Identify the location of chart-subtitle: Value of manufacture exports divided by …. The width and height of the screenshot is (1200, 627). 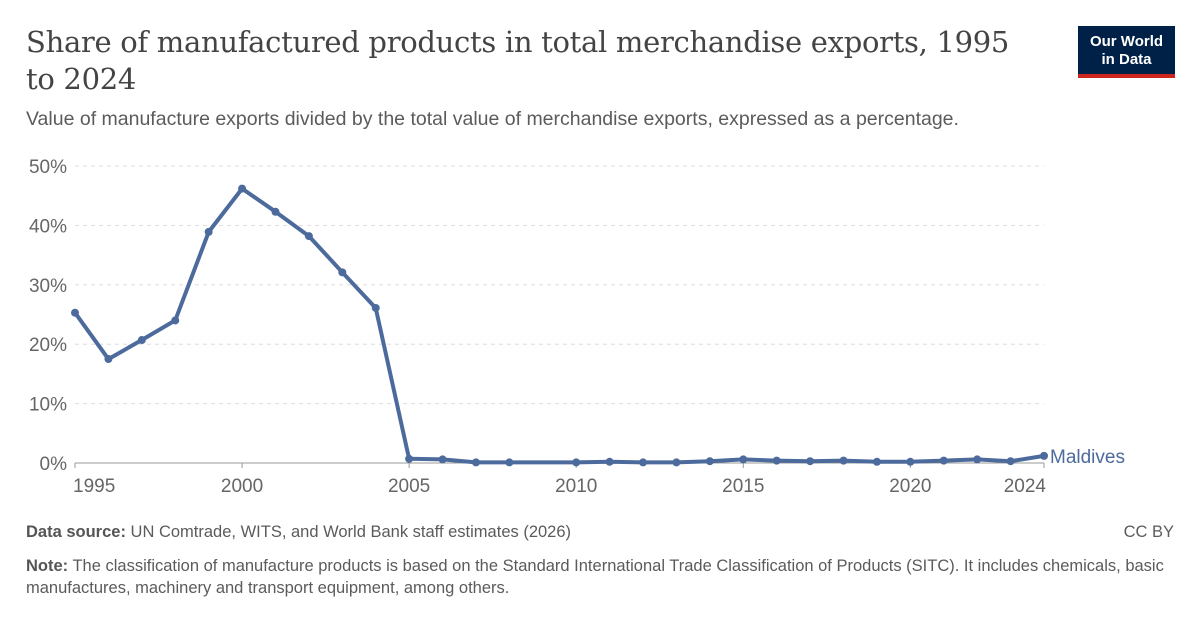
(492, 119).